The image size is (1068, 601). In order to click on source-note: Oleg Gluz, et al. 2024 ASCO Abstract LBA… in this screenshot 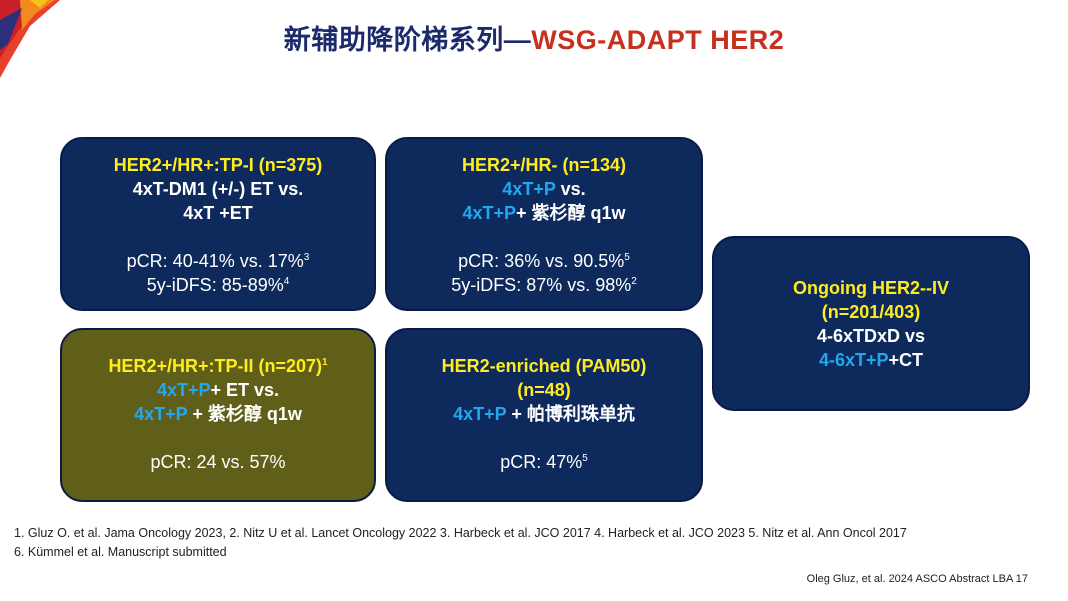, I will do `click(917, 579)`.